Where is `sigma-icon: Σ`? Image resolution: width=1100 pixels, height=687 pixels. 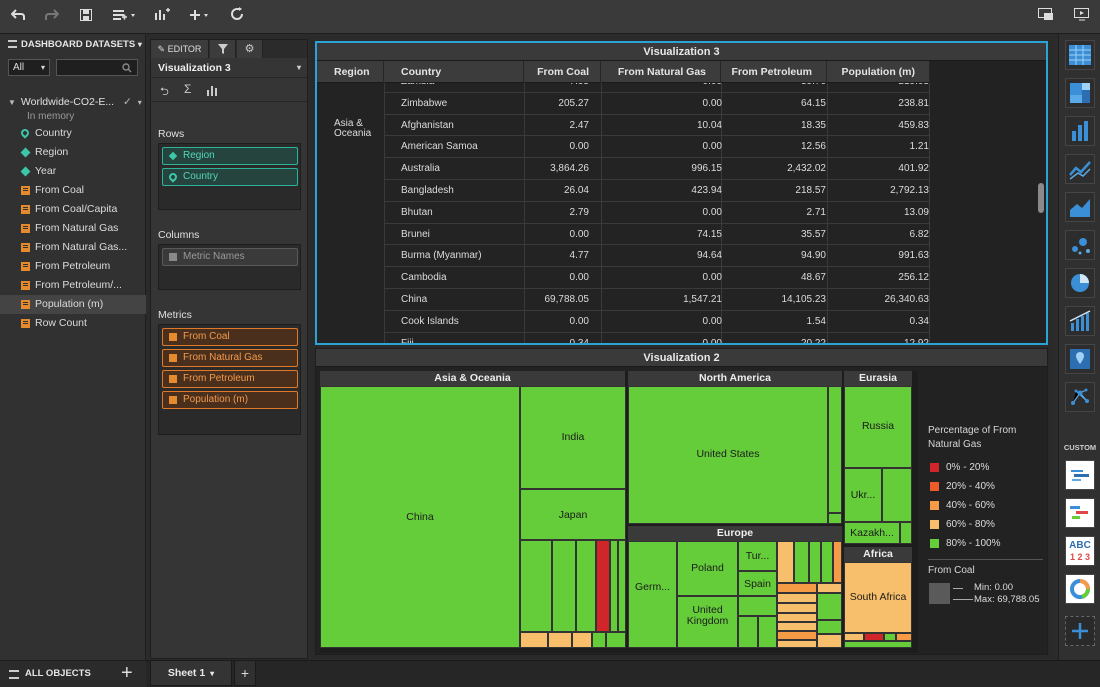 sigma-icon: Σ is located at coordinates (188, 89).